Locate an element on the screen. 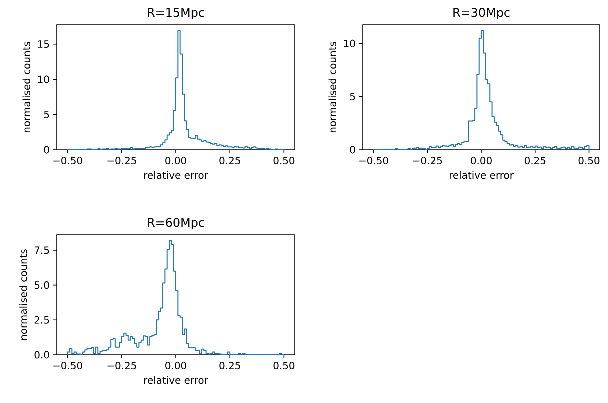 This screenshot has width=608, height=403. chart-title: R=60Mpc is located at coordinates (176, 224).